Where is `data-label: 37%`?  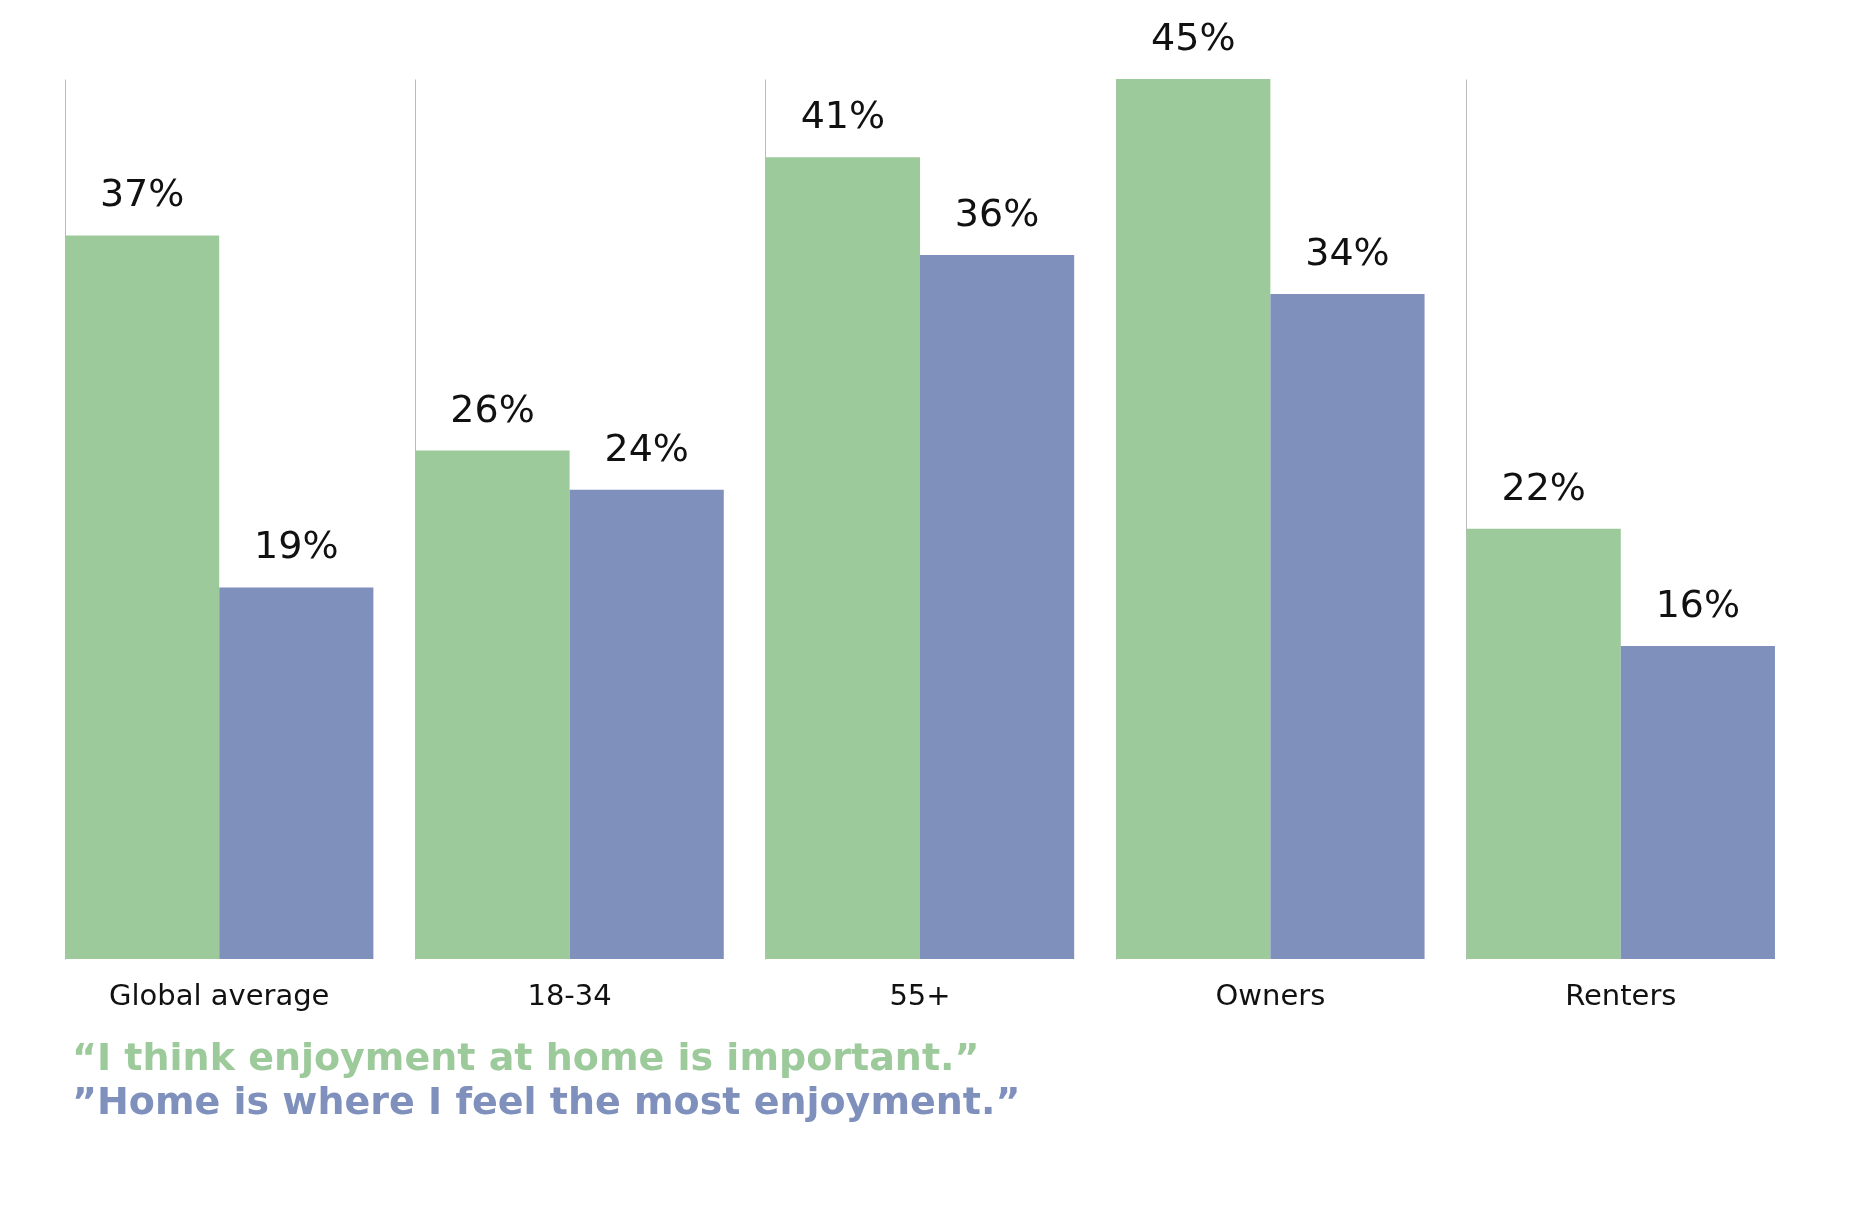
data-label: 37% is located at coordinates (142, 193).